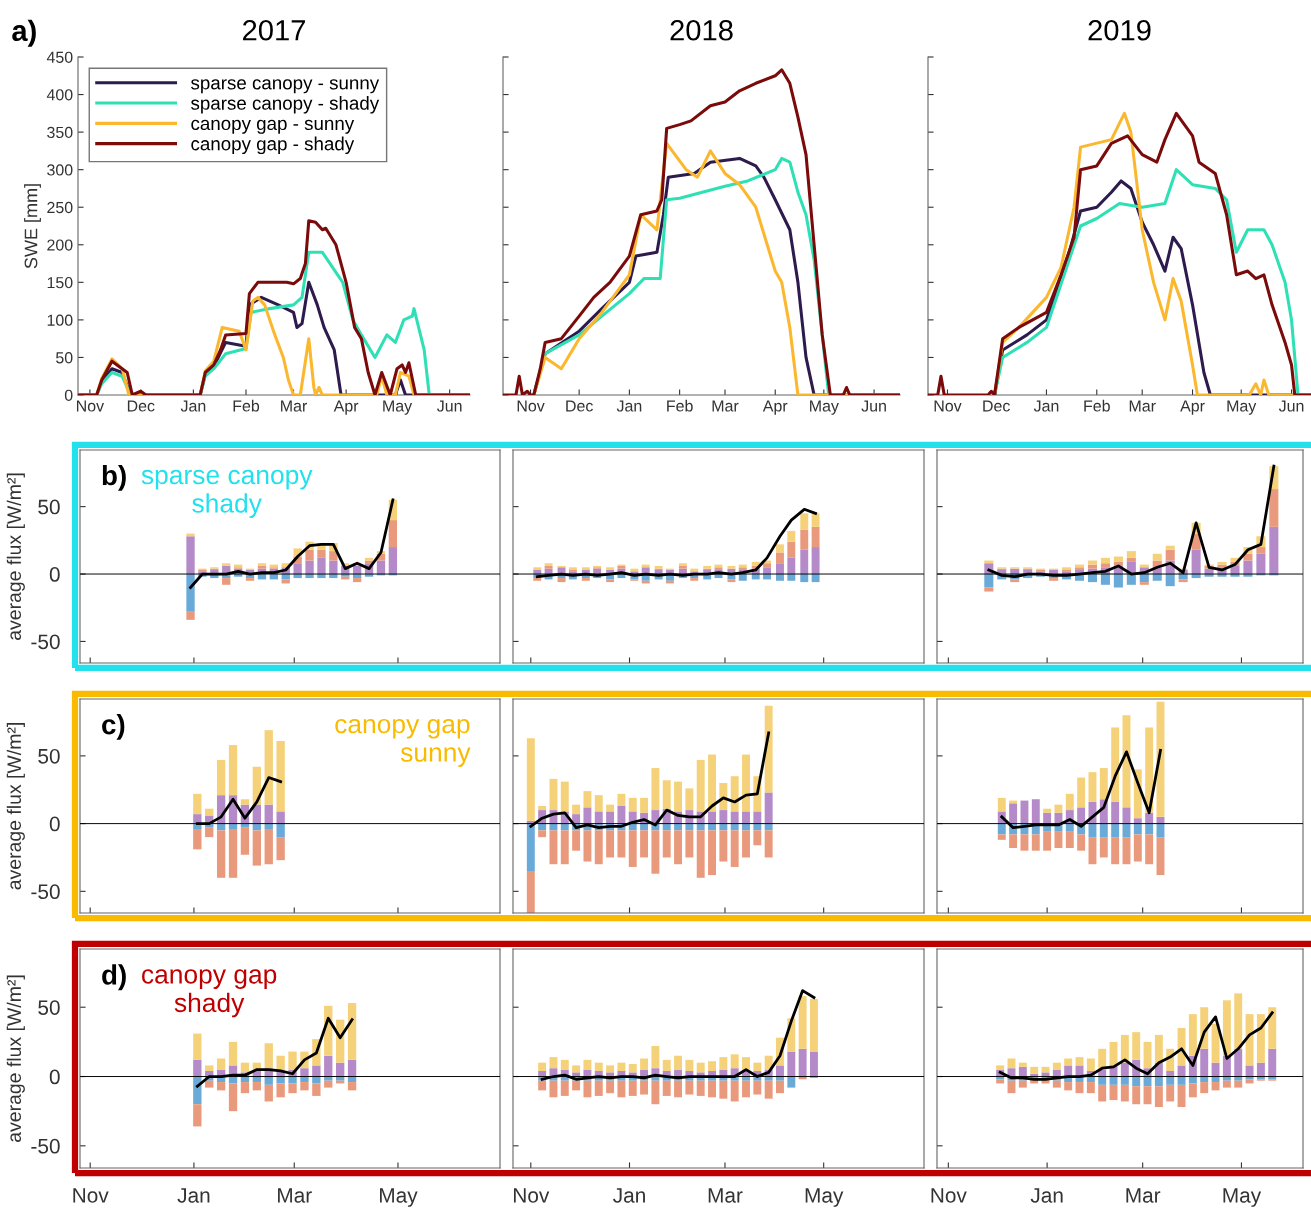 Image resolution: width=1311 pixels, height=1208 pixels. I want to click on chart-title: 2017, so click(274, 30).